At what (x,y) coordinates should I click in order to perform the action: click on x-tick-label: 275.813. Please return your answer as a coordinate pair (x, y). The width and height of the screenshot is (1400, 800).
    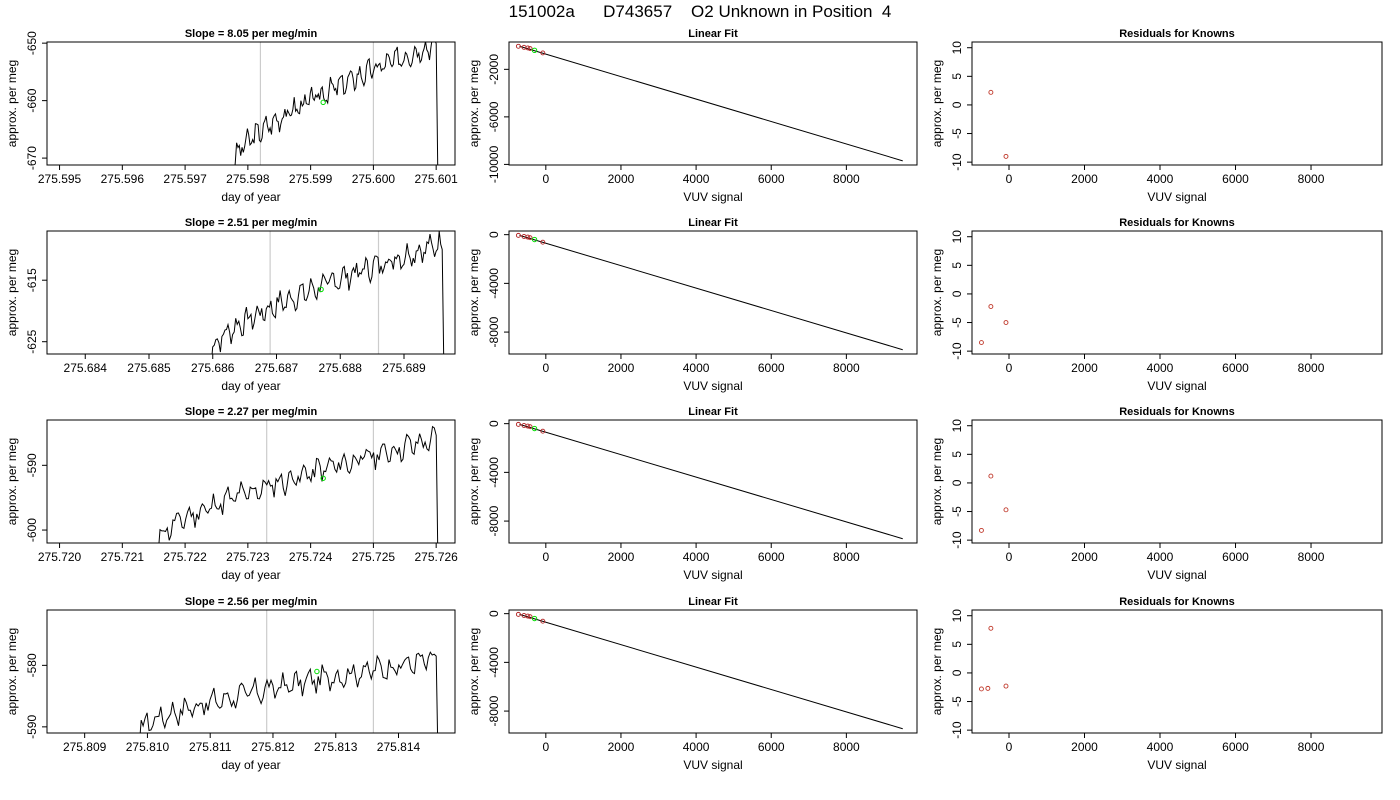
    Looking at the image, I should click on (336, 747).